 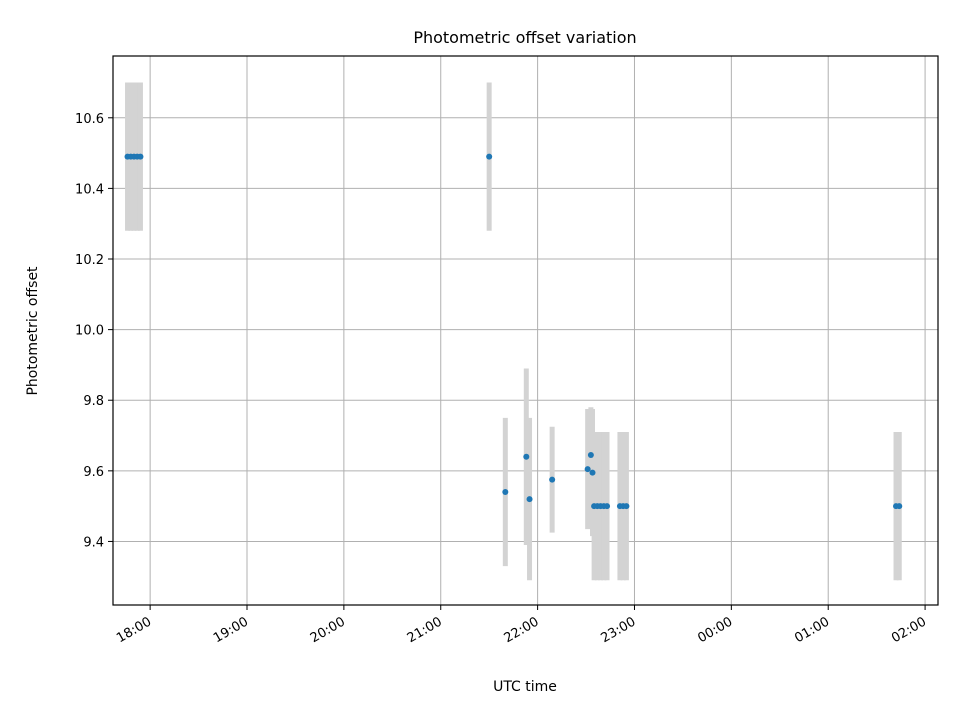 I want to click on y-tick-label: 10.6, so click(x=89, y=119).